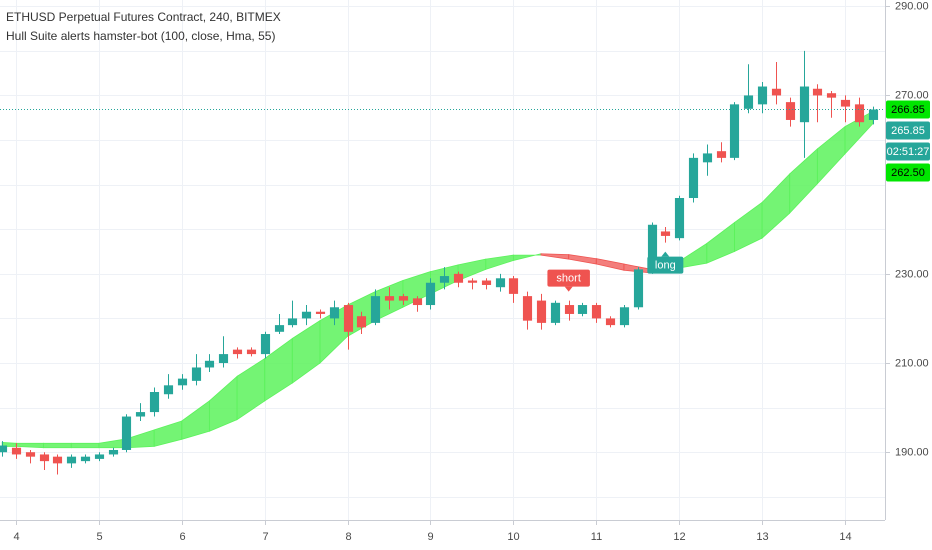 The width and height of the screenshot is (932, 550). What do you see at coordinates (16, 537) in the screenshot?
I see `x-tick-label: 4` at bounding box center [16, 537].